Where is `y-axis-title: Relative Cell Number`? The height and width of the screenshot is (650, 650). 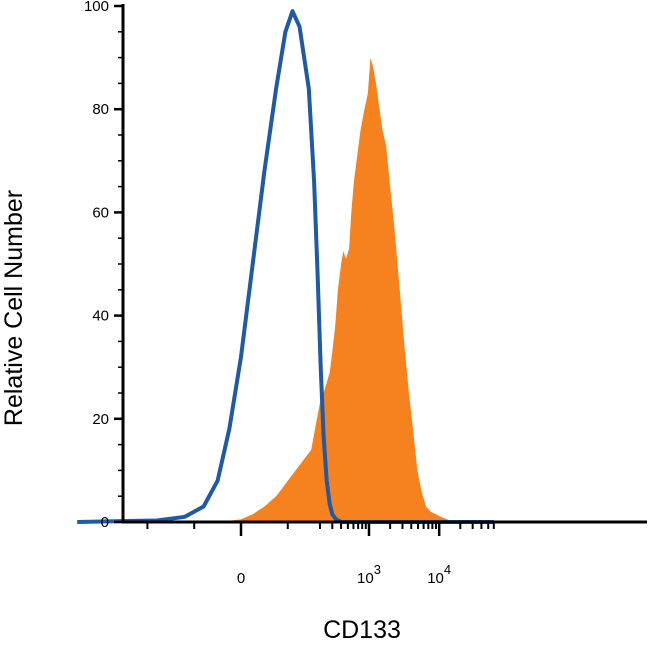
y-axis-title: Relative Cell Number is located at coordinates (14, 308).